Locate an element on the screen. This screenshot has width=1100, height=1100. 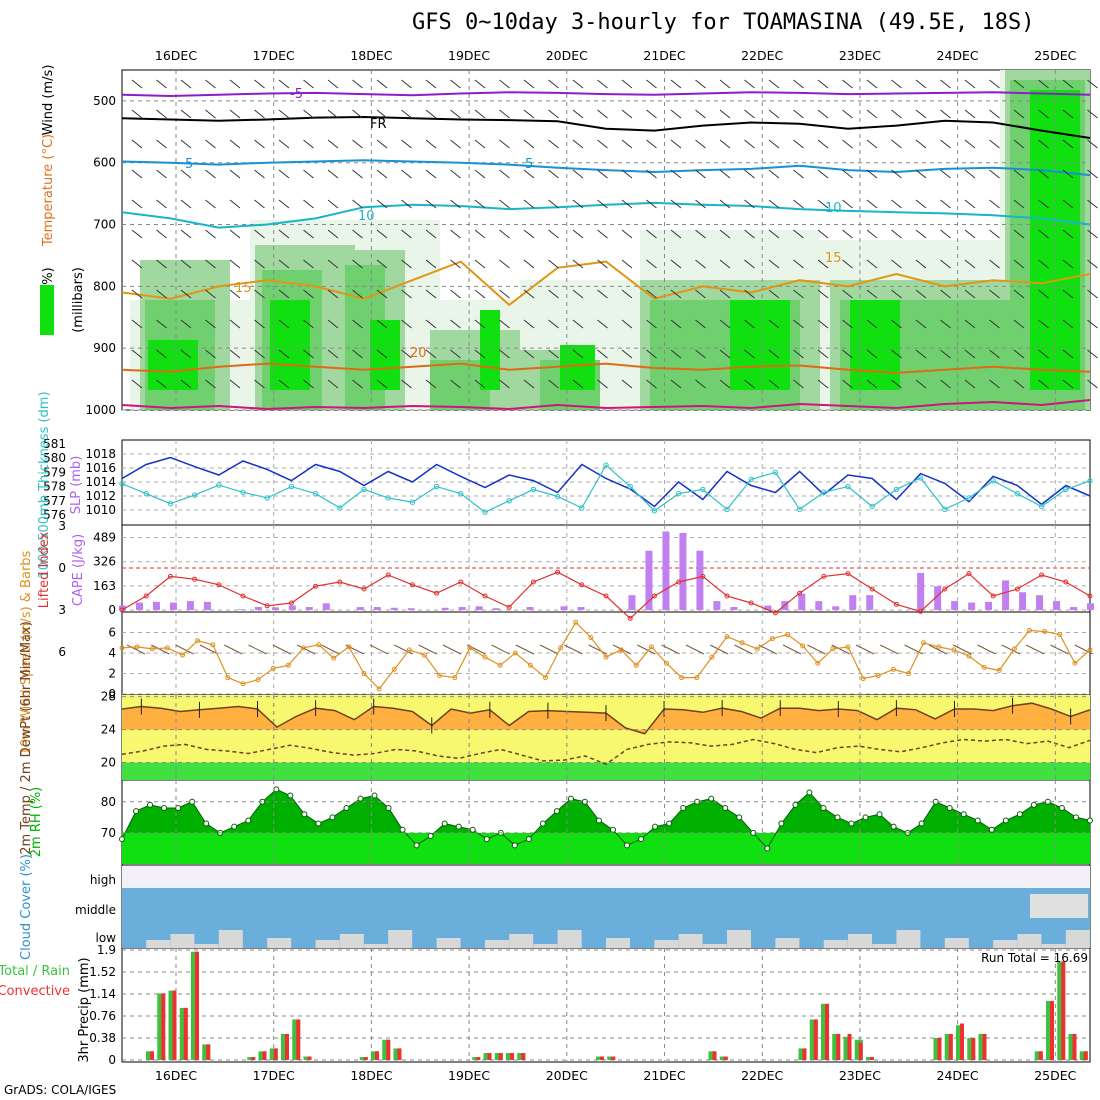
y-tick-label: 80 is located at coordinates (108, 802).